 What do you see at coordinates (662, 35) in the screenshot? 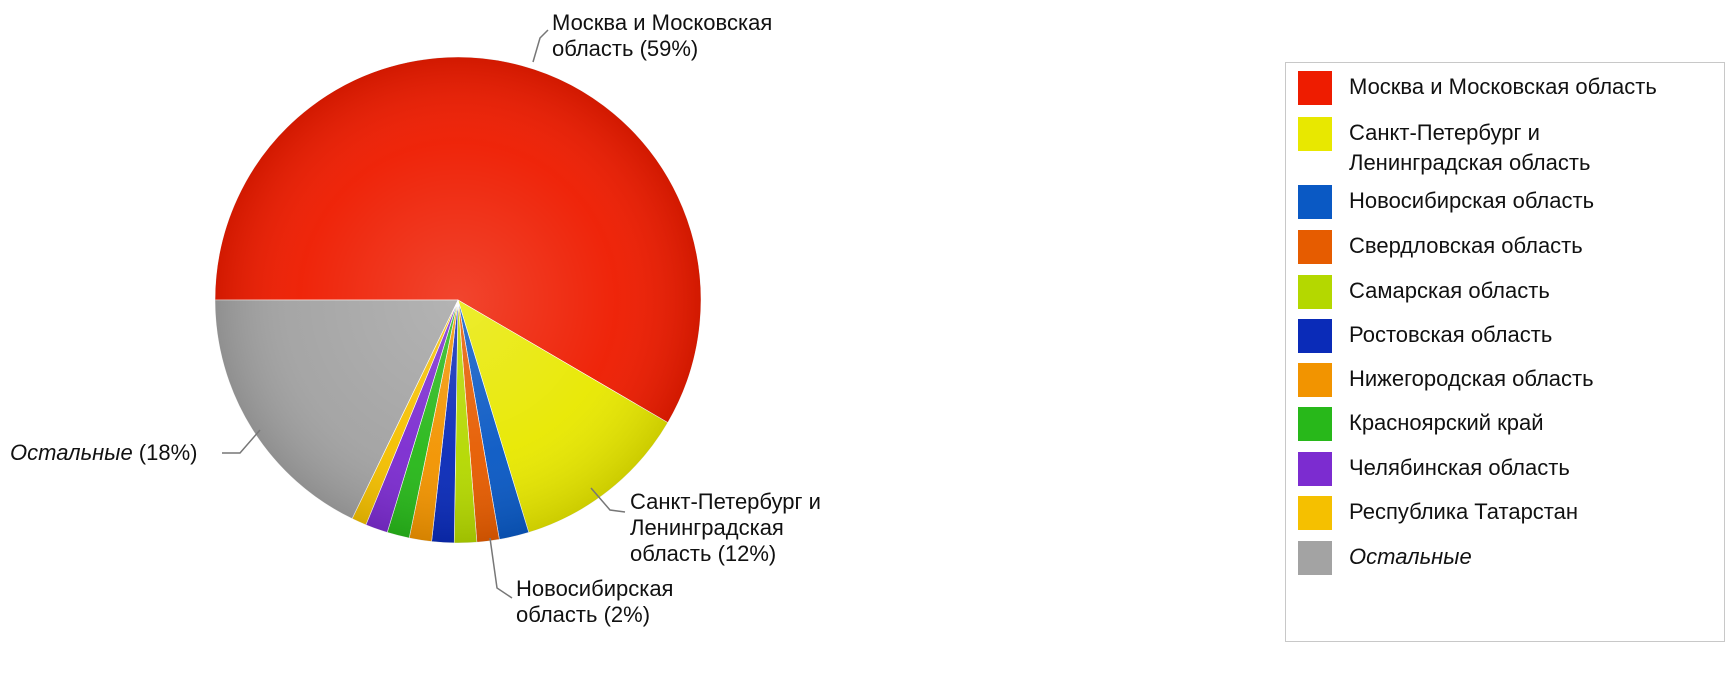
I see `slice-label: Москва и Московская область (59%)` at bounding box center [662, 35].